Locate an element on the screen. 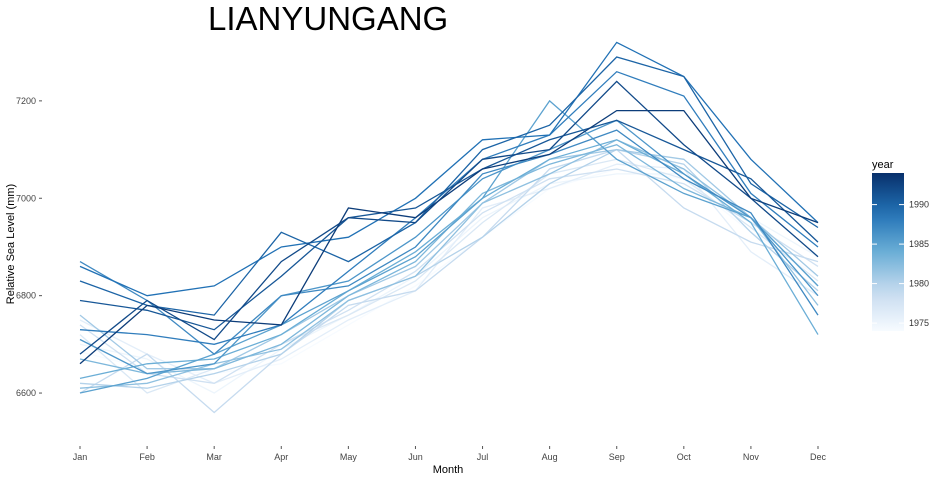 Image resolution: width=940 pixels, height=480 pixels. x-tick-label: Oct is located at coordinates (684, 457).